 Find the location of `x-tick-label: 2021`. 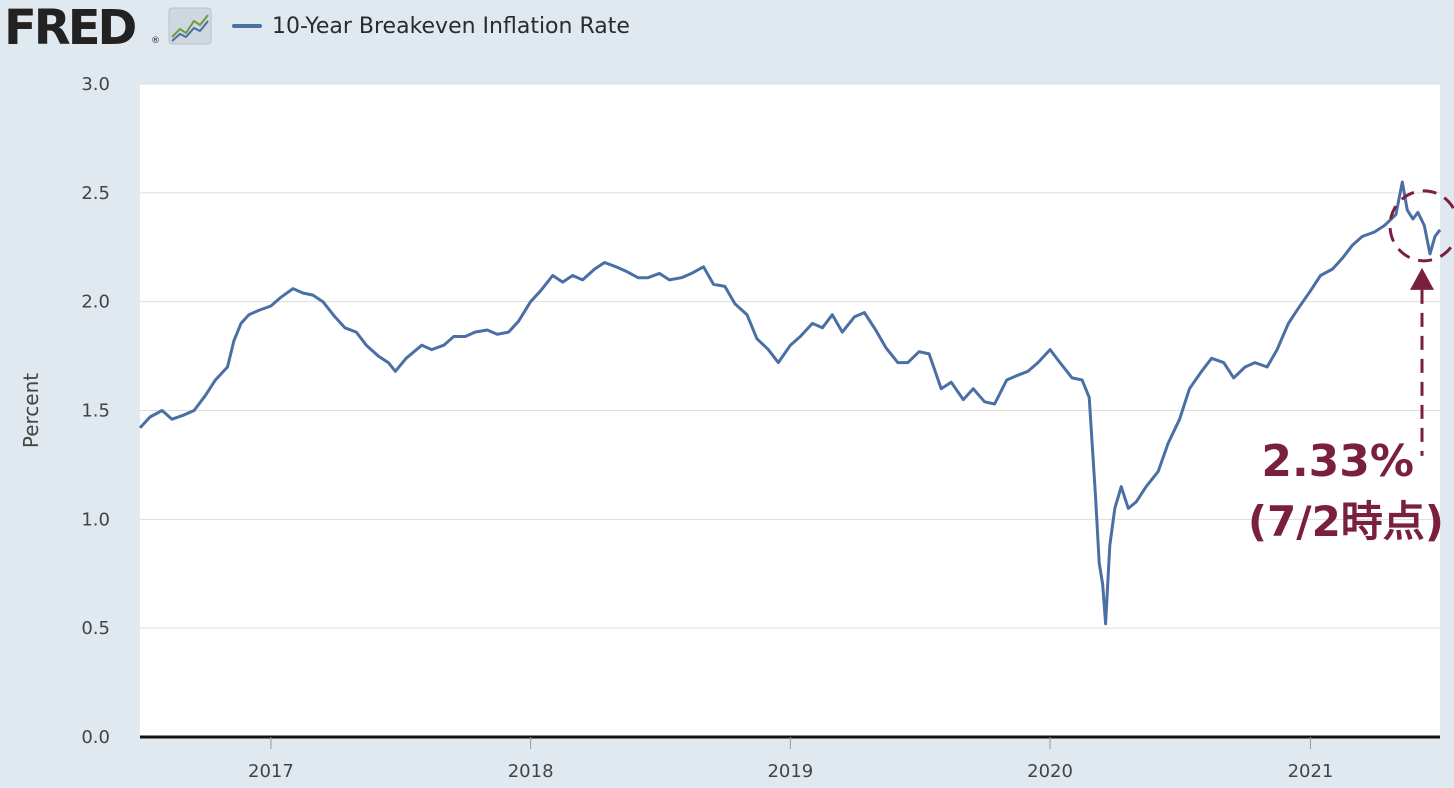

x-tick-label: 2021 is located at coordinates (1311, 771).